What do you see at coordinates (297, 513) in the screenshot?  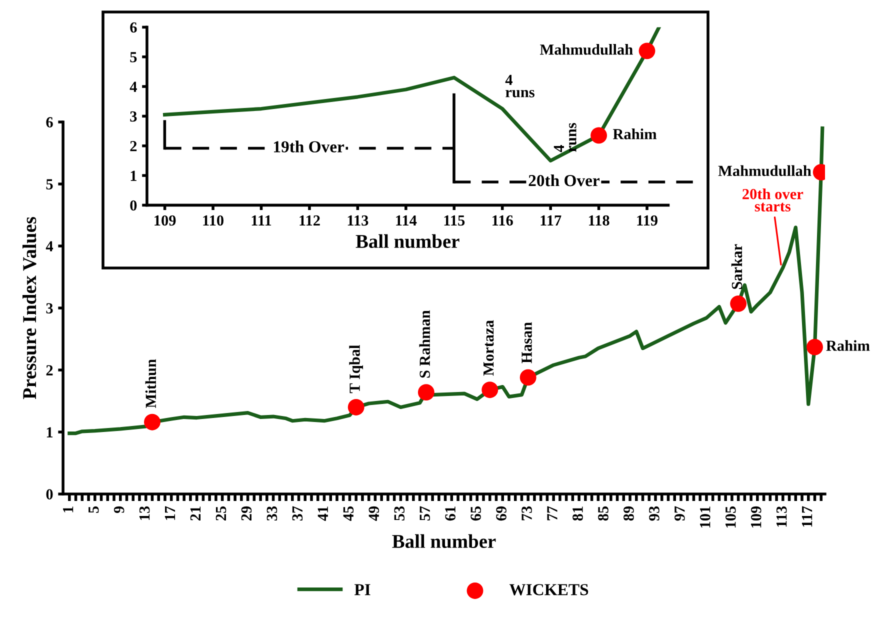 I see `x-tick-label: 37` at bounding box center [297, 513].